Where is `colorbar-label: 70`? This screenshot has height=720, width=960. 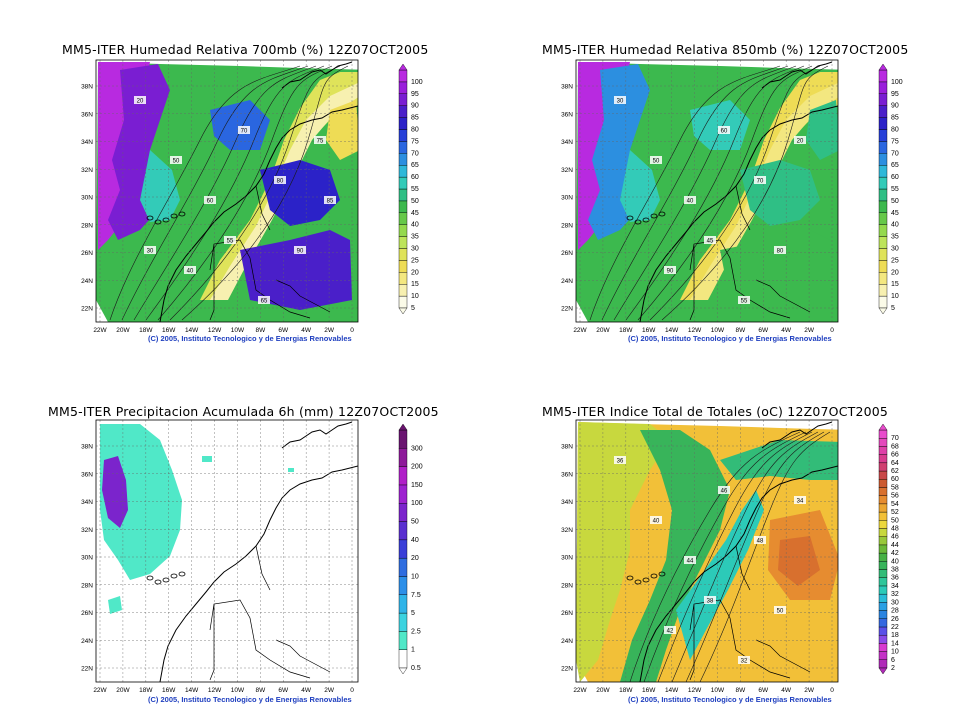
colorbar-label: 70 is located at coordinates (415, 153).